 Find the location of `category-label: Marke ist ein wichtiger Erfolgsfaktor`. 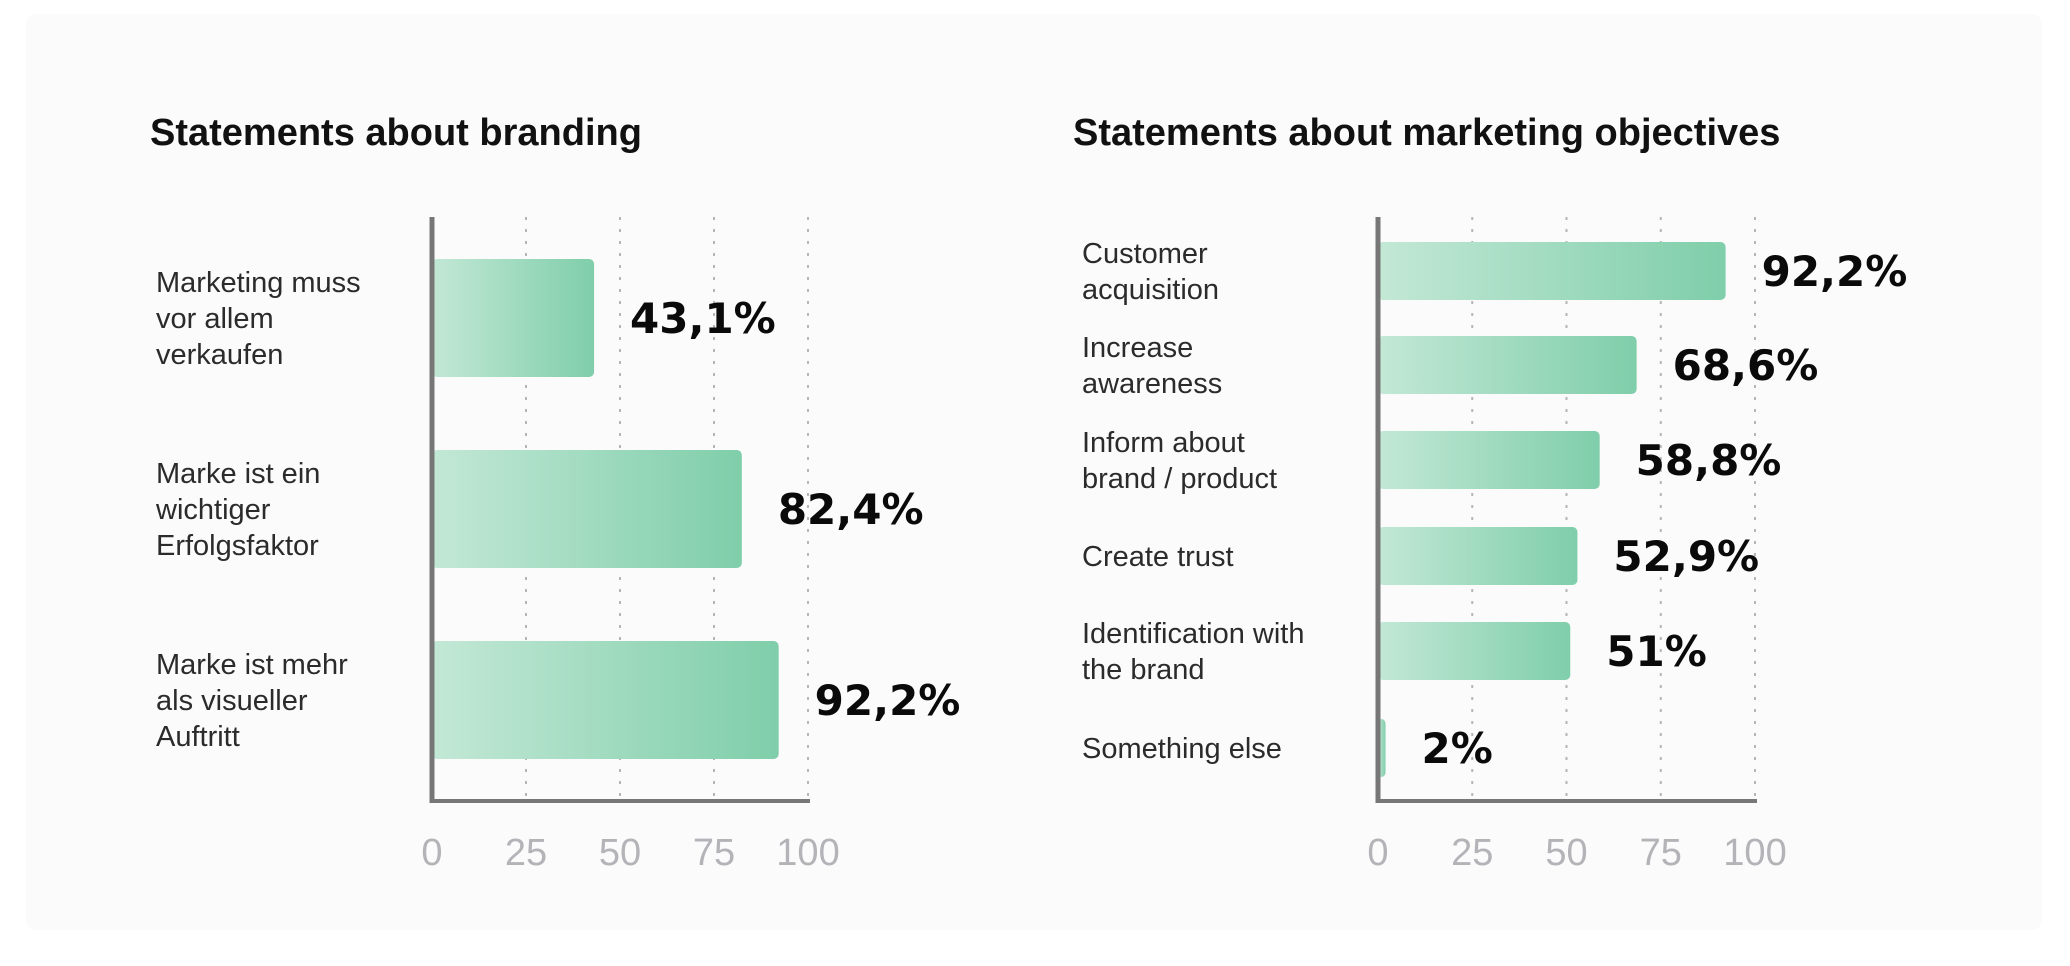

category-label: Marke ist ein wichtiger Erfolgsfaktor is located at coordinates (237, 510).